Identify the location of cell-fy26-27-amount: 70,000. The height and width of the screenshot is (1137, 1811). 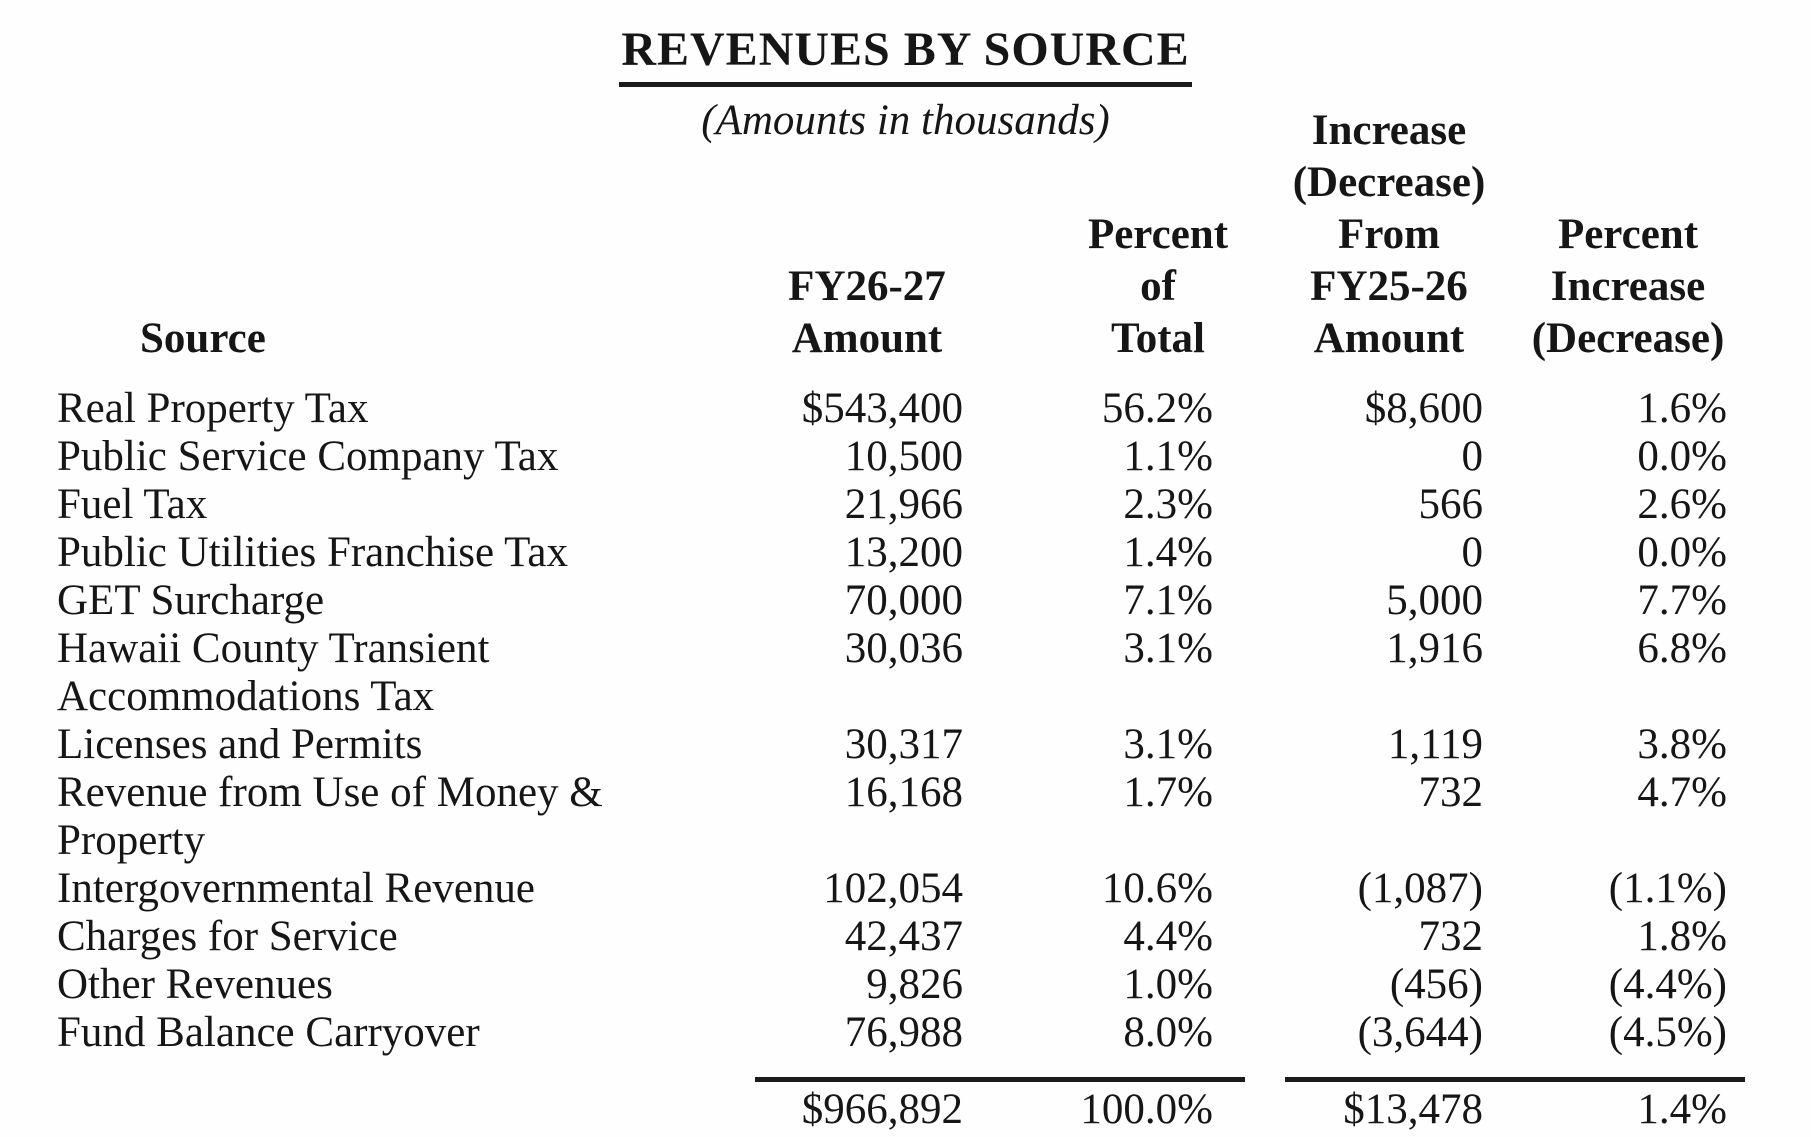
(903, 600).